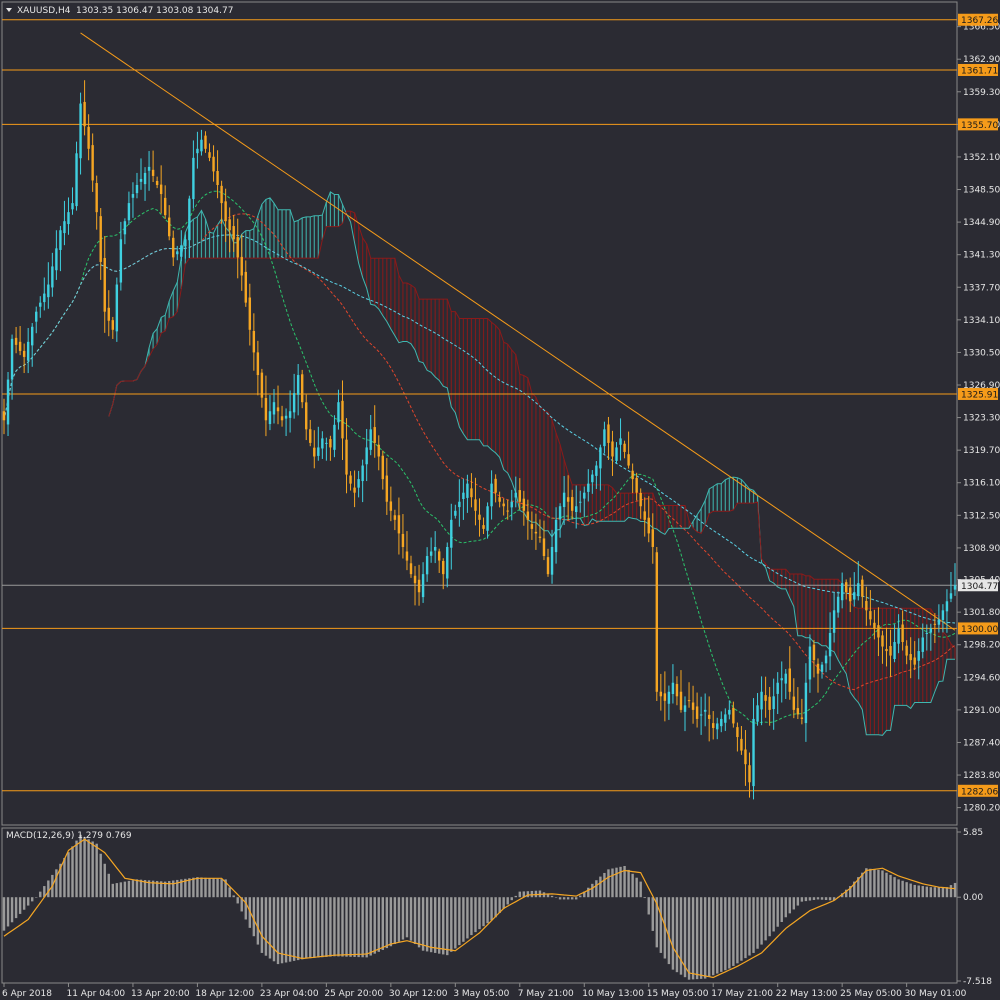 The width and height of the screenshot is (1000, 1000). Describe the element at coordinates (224, 994) in the screenshot. I see `time-tick-label: 18 Apr 12:00` at that location.